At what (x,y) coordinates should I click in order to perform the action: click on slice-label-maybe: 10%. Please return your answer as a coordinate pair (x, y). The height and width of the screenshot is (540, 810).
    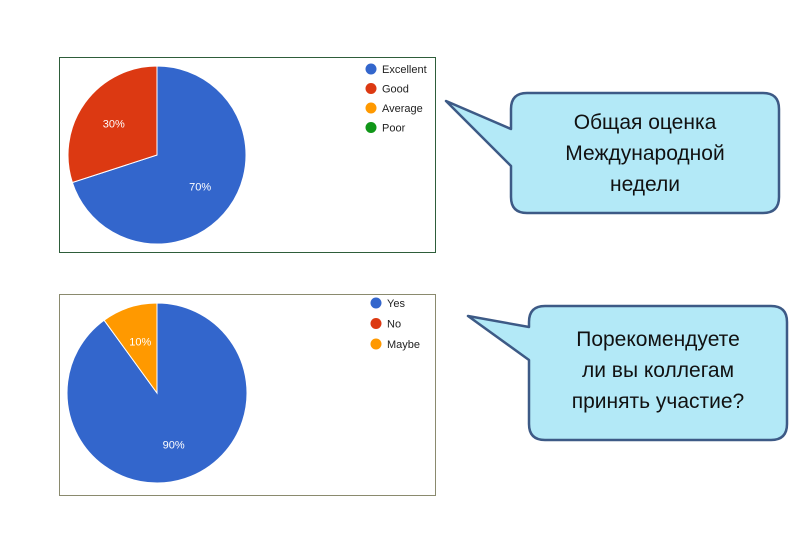
    Looking at the image, I should click on (140, 343).